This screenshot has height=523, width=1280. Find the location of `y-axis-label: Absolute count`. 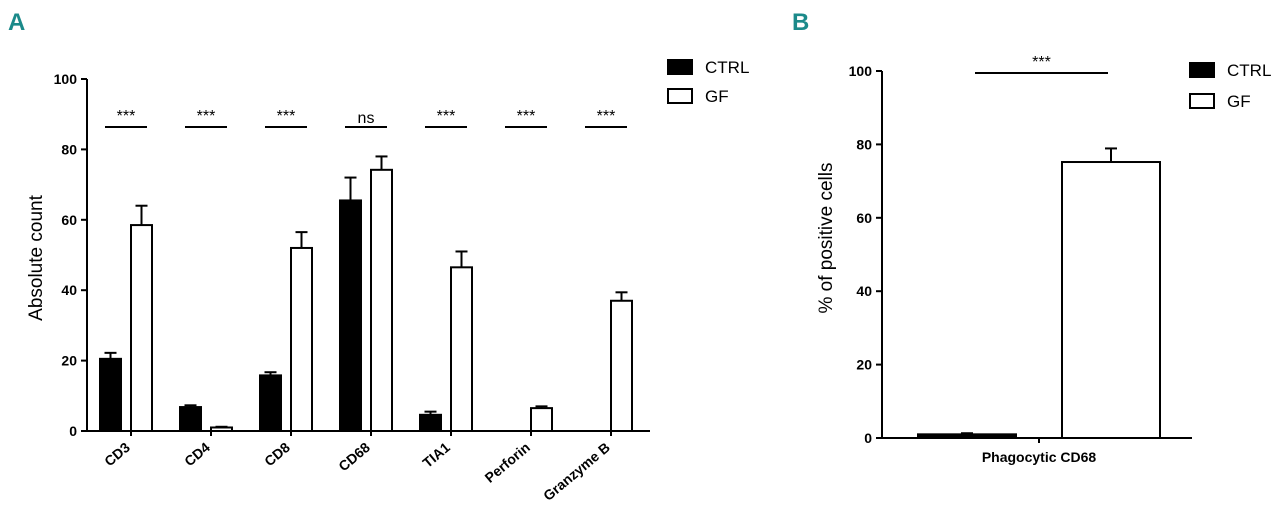

y-axis-label: Absolute count is located at coordinates (36, 257).